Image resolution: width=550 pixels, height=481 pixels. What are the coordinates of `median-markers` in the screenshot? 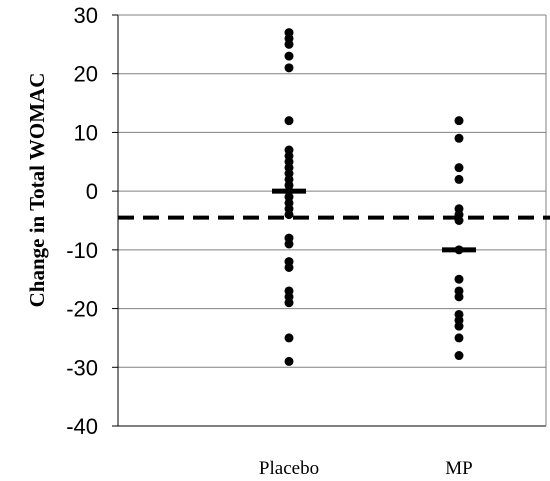 It's located at (374, 220).